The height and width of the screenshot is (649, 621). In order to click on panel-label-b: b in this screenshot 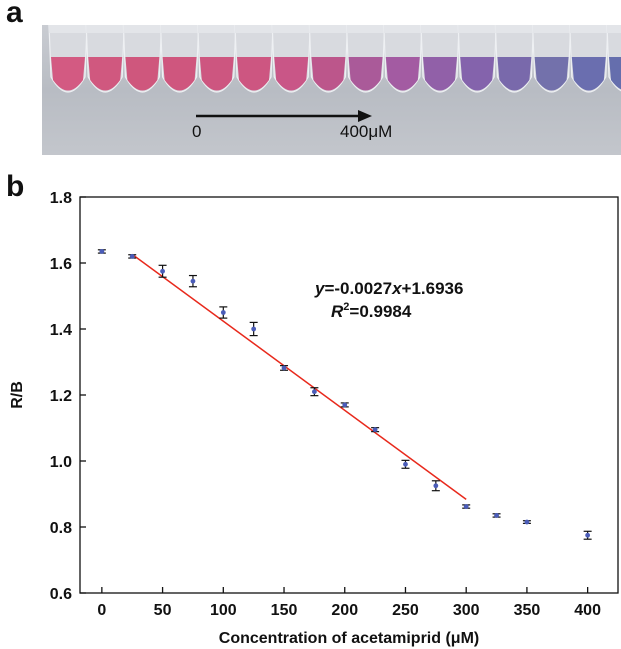, I will do `click(15, 186)`.